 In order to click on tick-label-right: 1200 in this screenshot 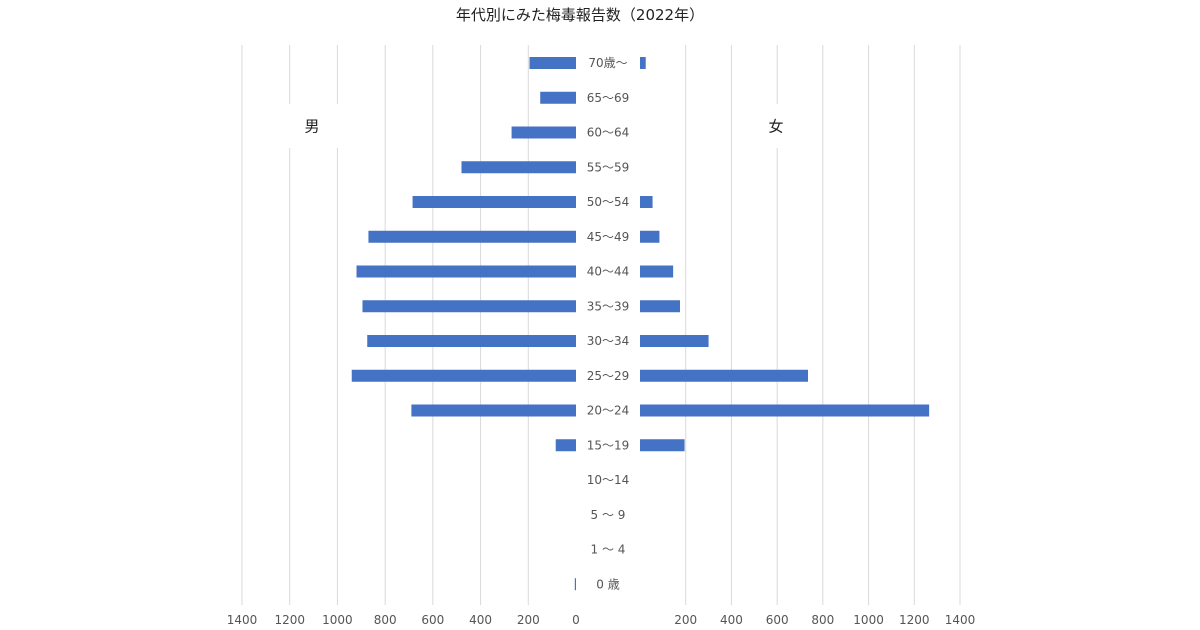, I will do `click(914, 620)`.